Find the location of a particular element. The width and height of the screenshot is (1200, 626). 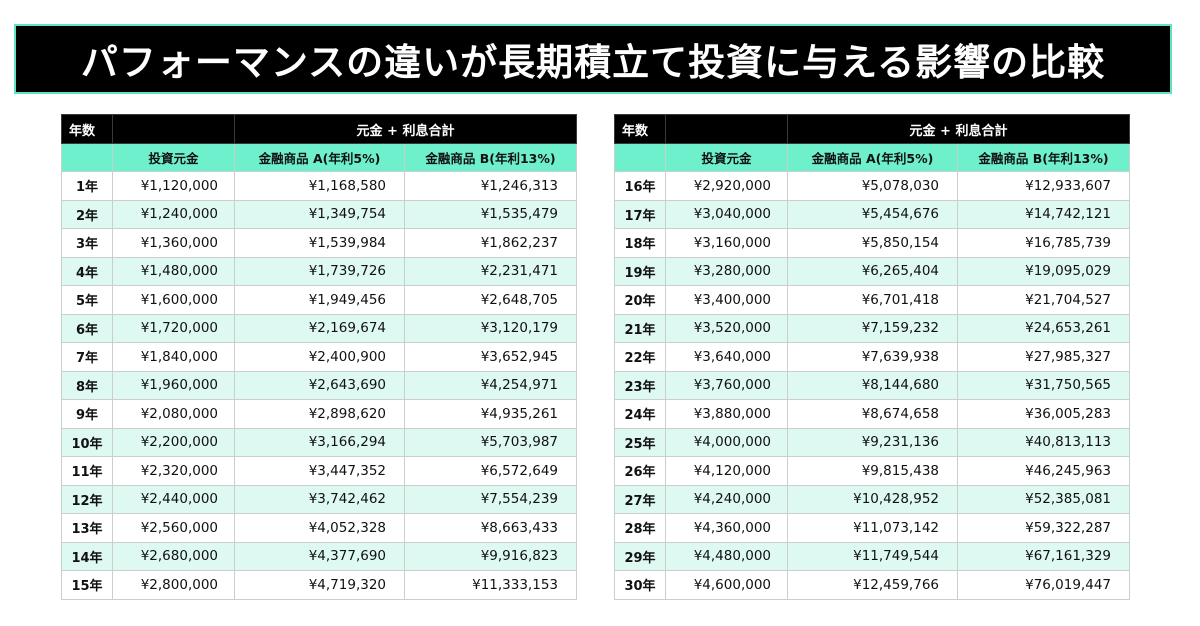

year-cell: 22年 is located at coordinates (640, 357).